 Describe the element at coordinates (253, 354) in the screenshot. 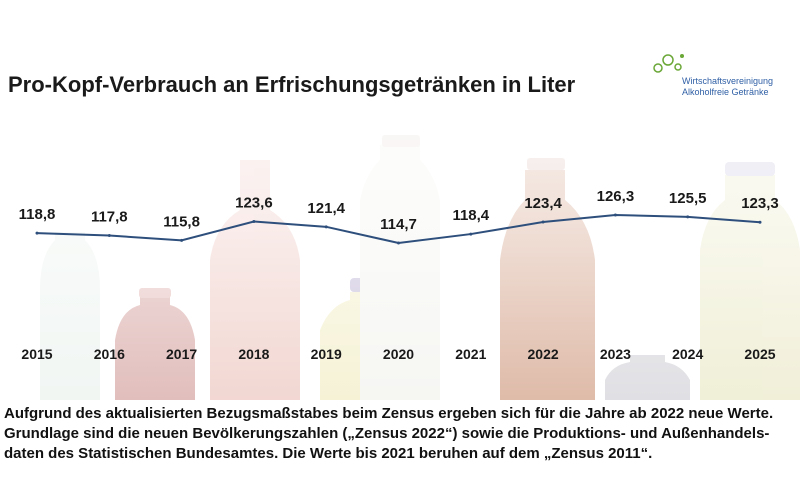

I see `x-tick-label: 2018` at that location.